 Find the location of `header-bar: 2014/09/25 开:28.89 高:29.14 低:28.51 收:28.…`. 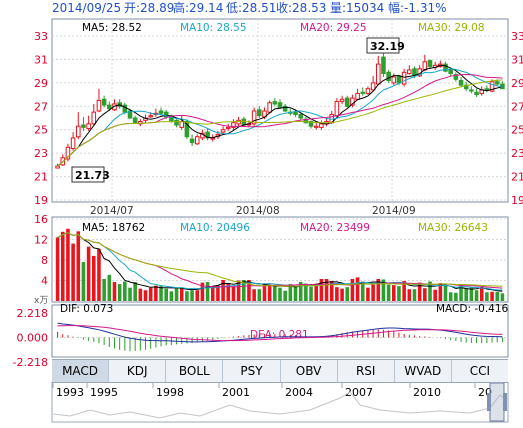

header-bar: 2014/09/25 开:28.89 高:29.14 低:28.51 收:28.… is located at coordinates (249, 7).